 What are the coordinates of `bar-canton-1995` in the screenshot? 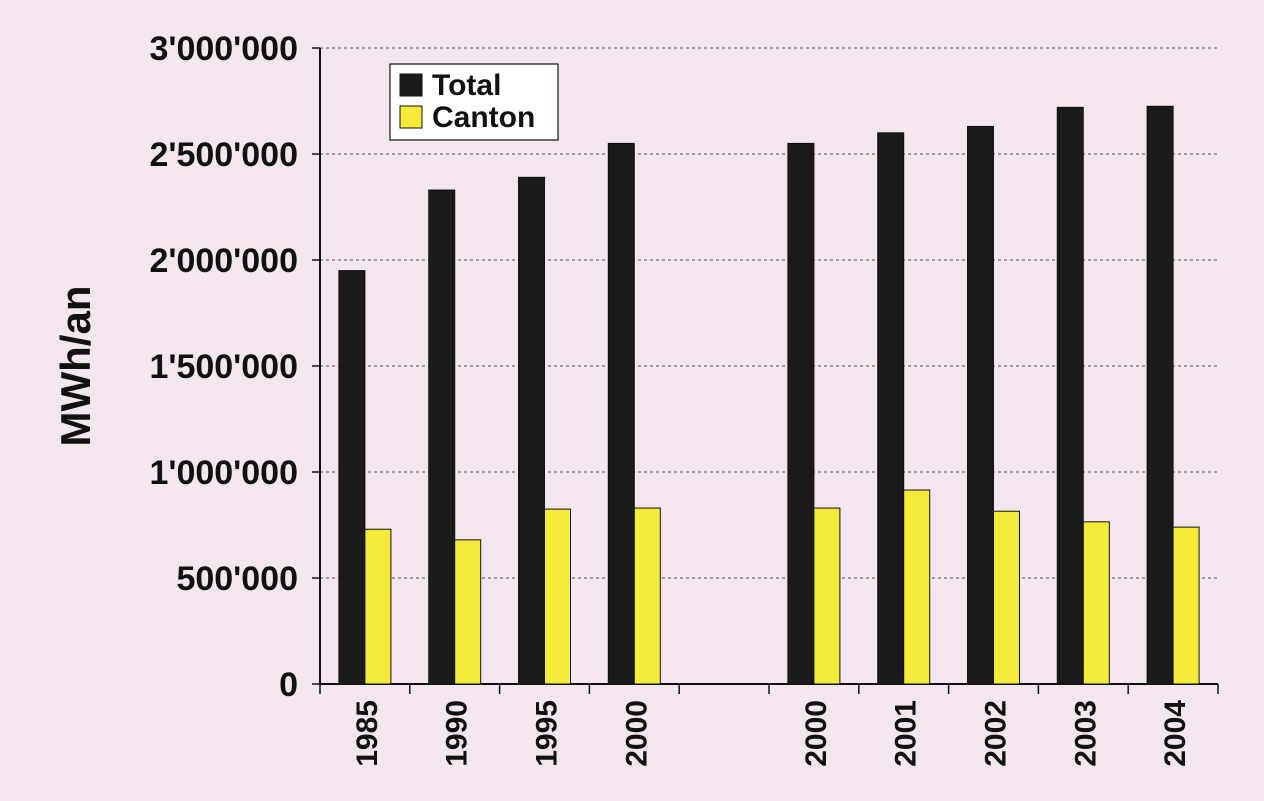 It's located at (557, 596).